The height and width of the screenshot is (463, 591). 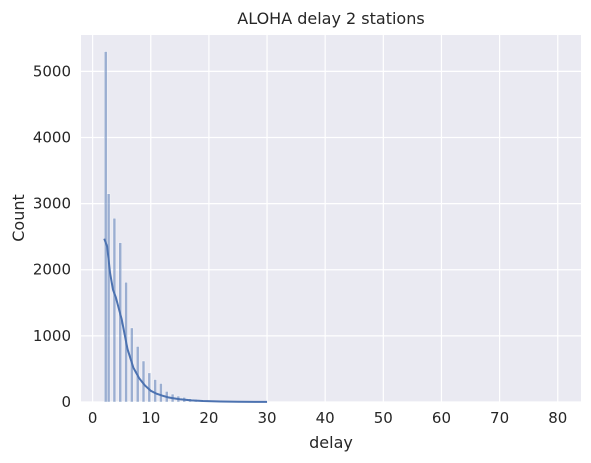 I want to click on y-tick-label: 3000, so click(x=52, y=204).